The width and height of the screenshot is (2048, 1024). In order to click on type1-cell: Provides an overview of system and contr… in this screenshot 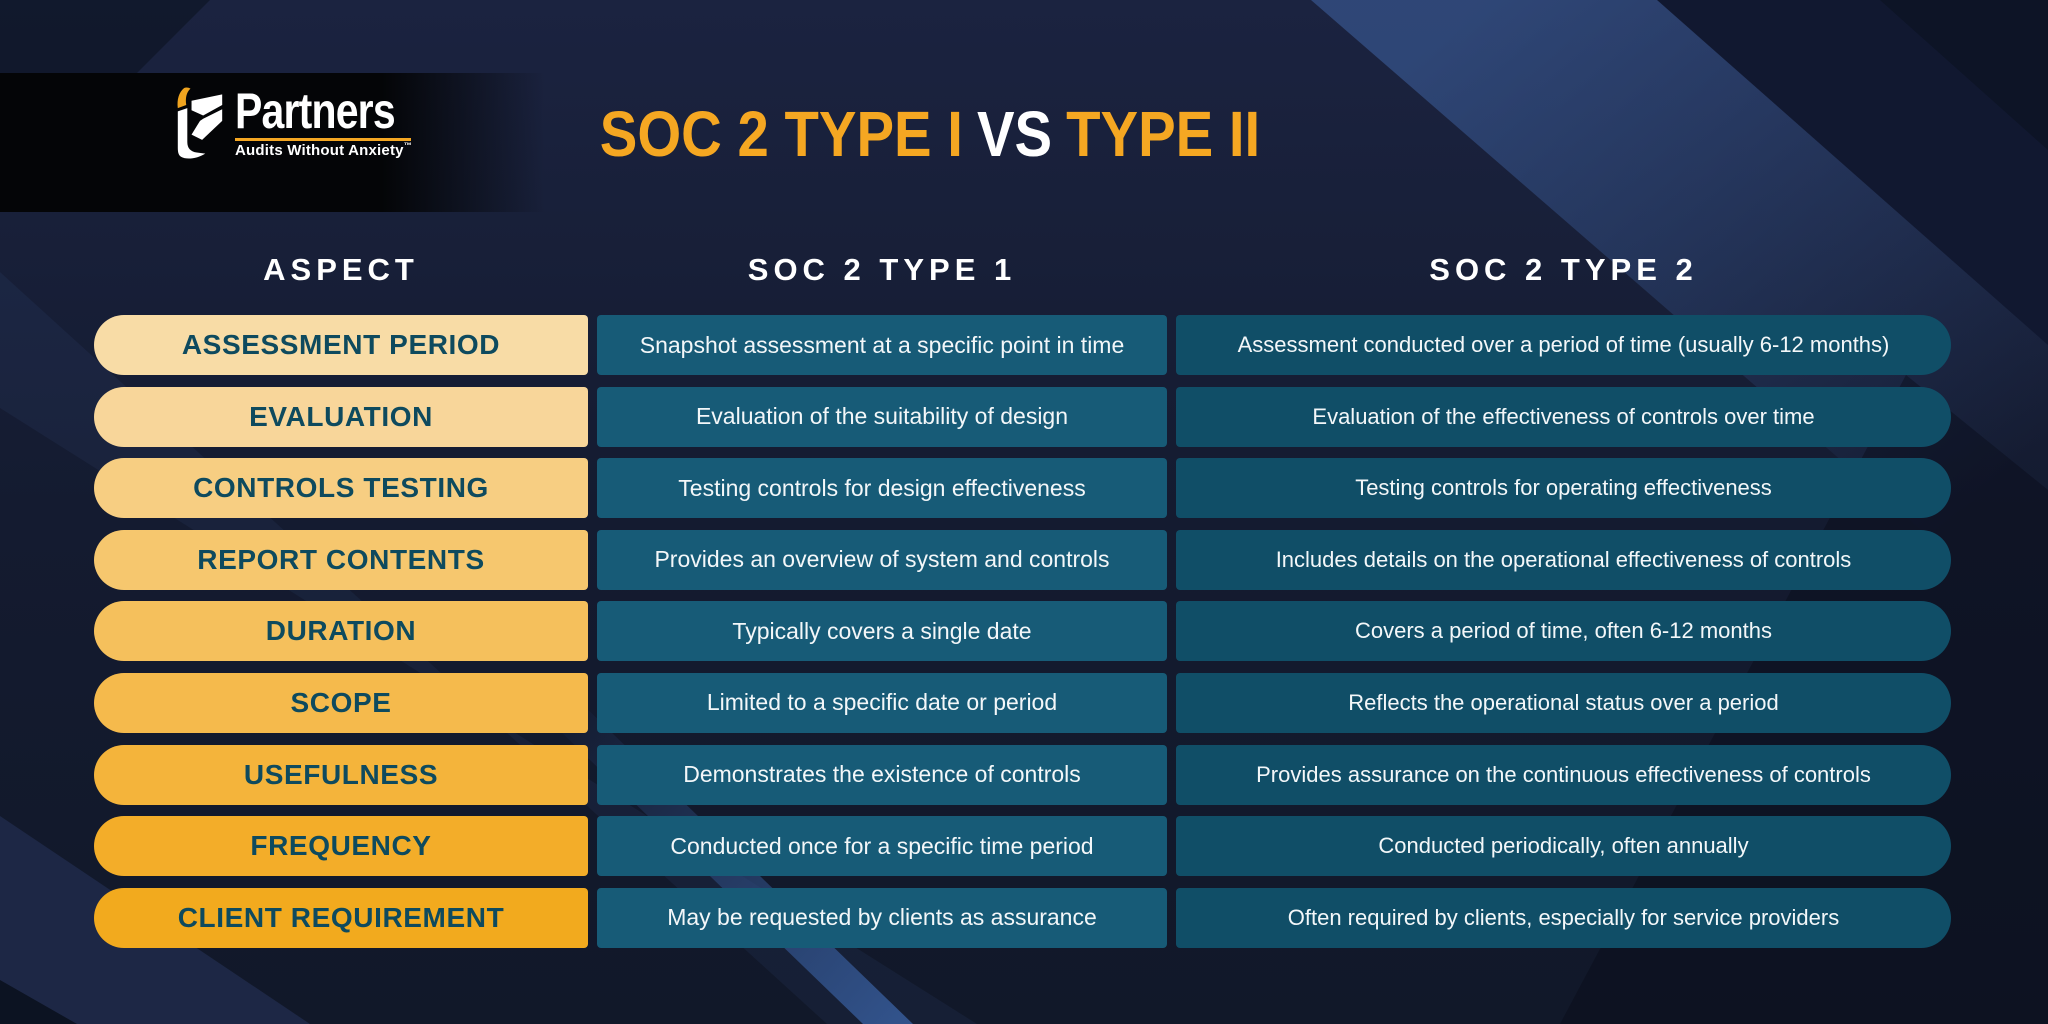, I will do `click(882, 559)`.